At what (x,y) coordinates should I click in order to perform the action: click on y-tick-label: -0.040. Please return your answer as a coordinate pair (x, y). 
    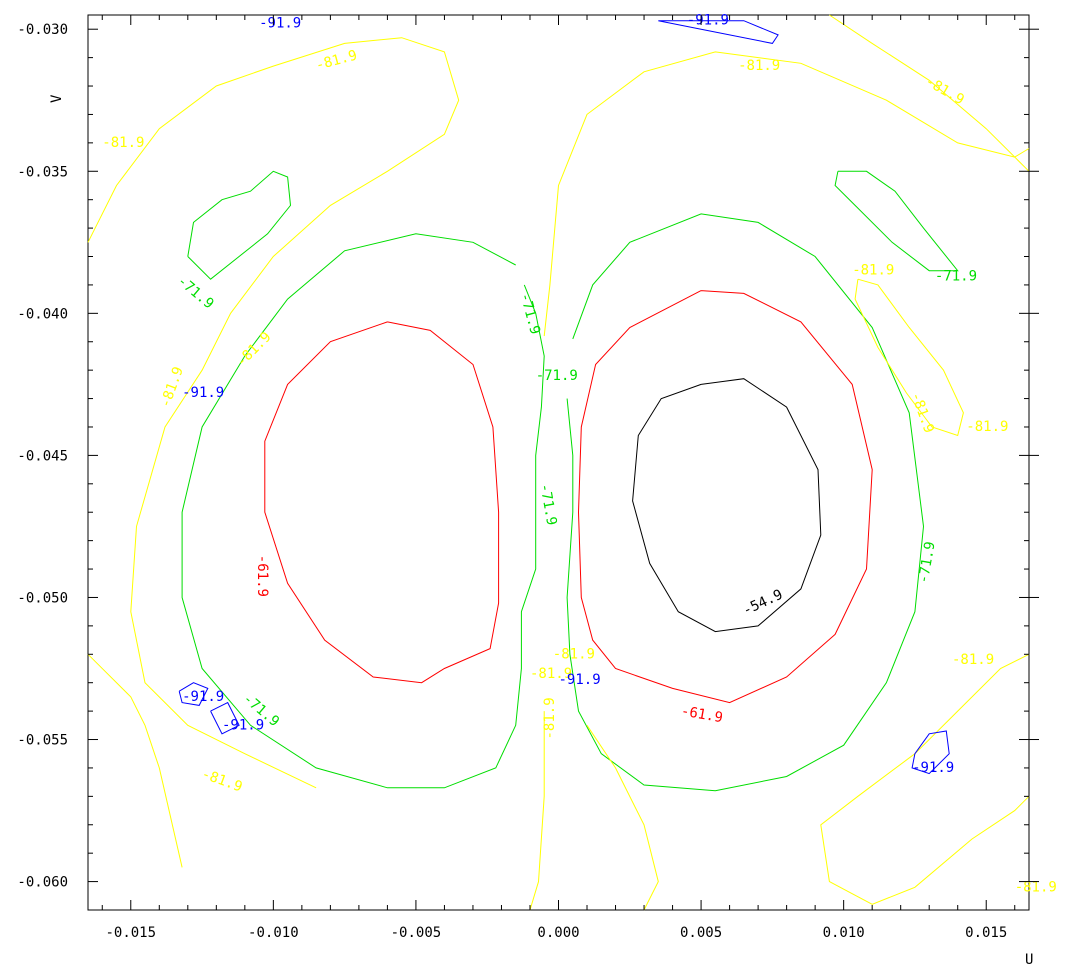
    Looking at the image, I should click on (42, 314).